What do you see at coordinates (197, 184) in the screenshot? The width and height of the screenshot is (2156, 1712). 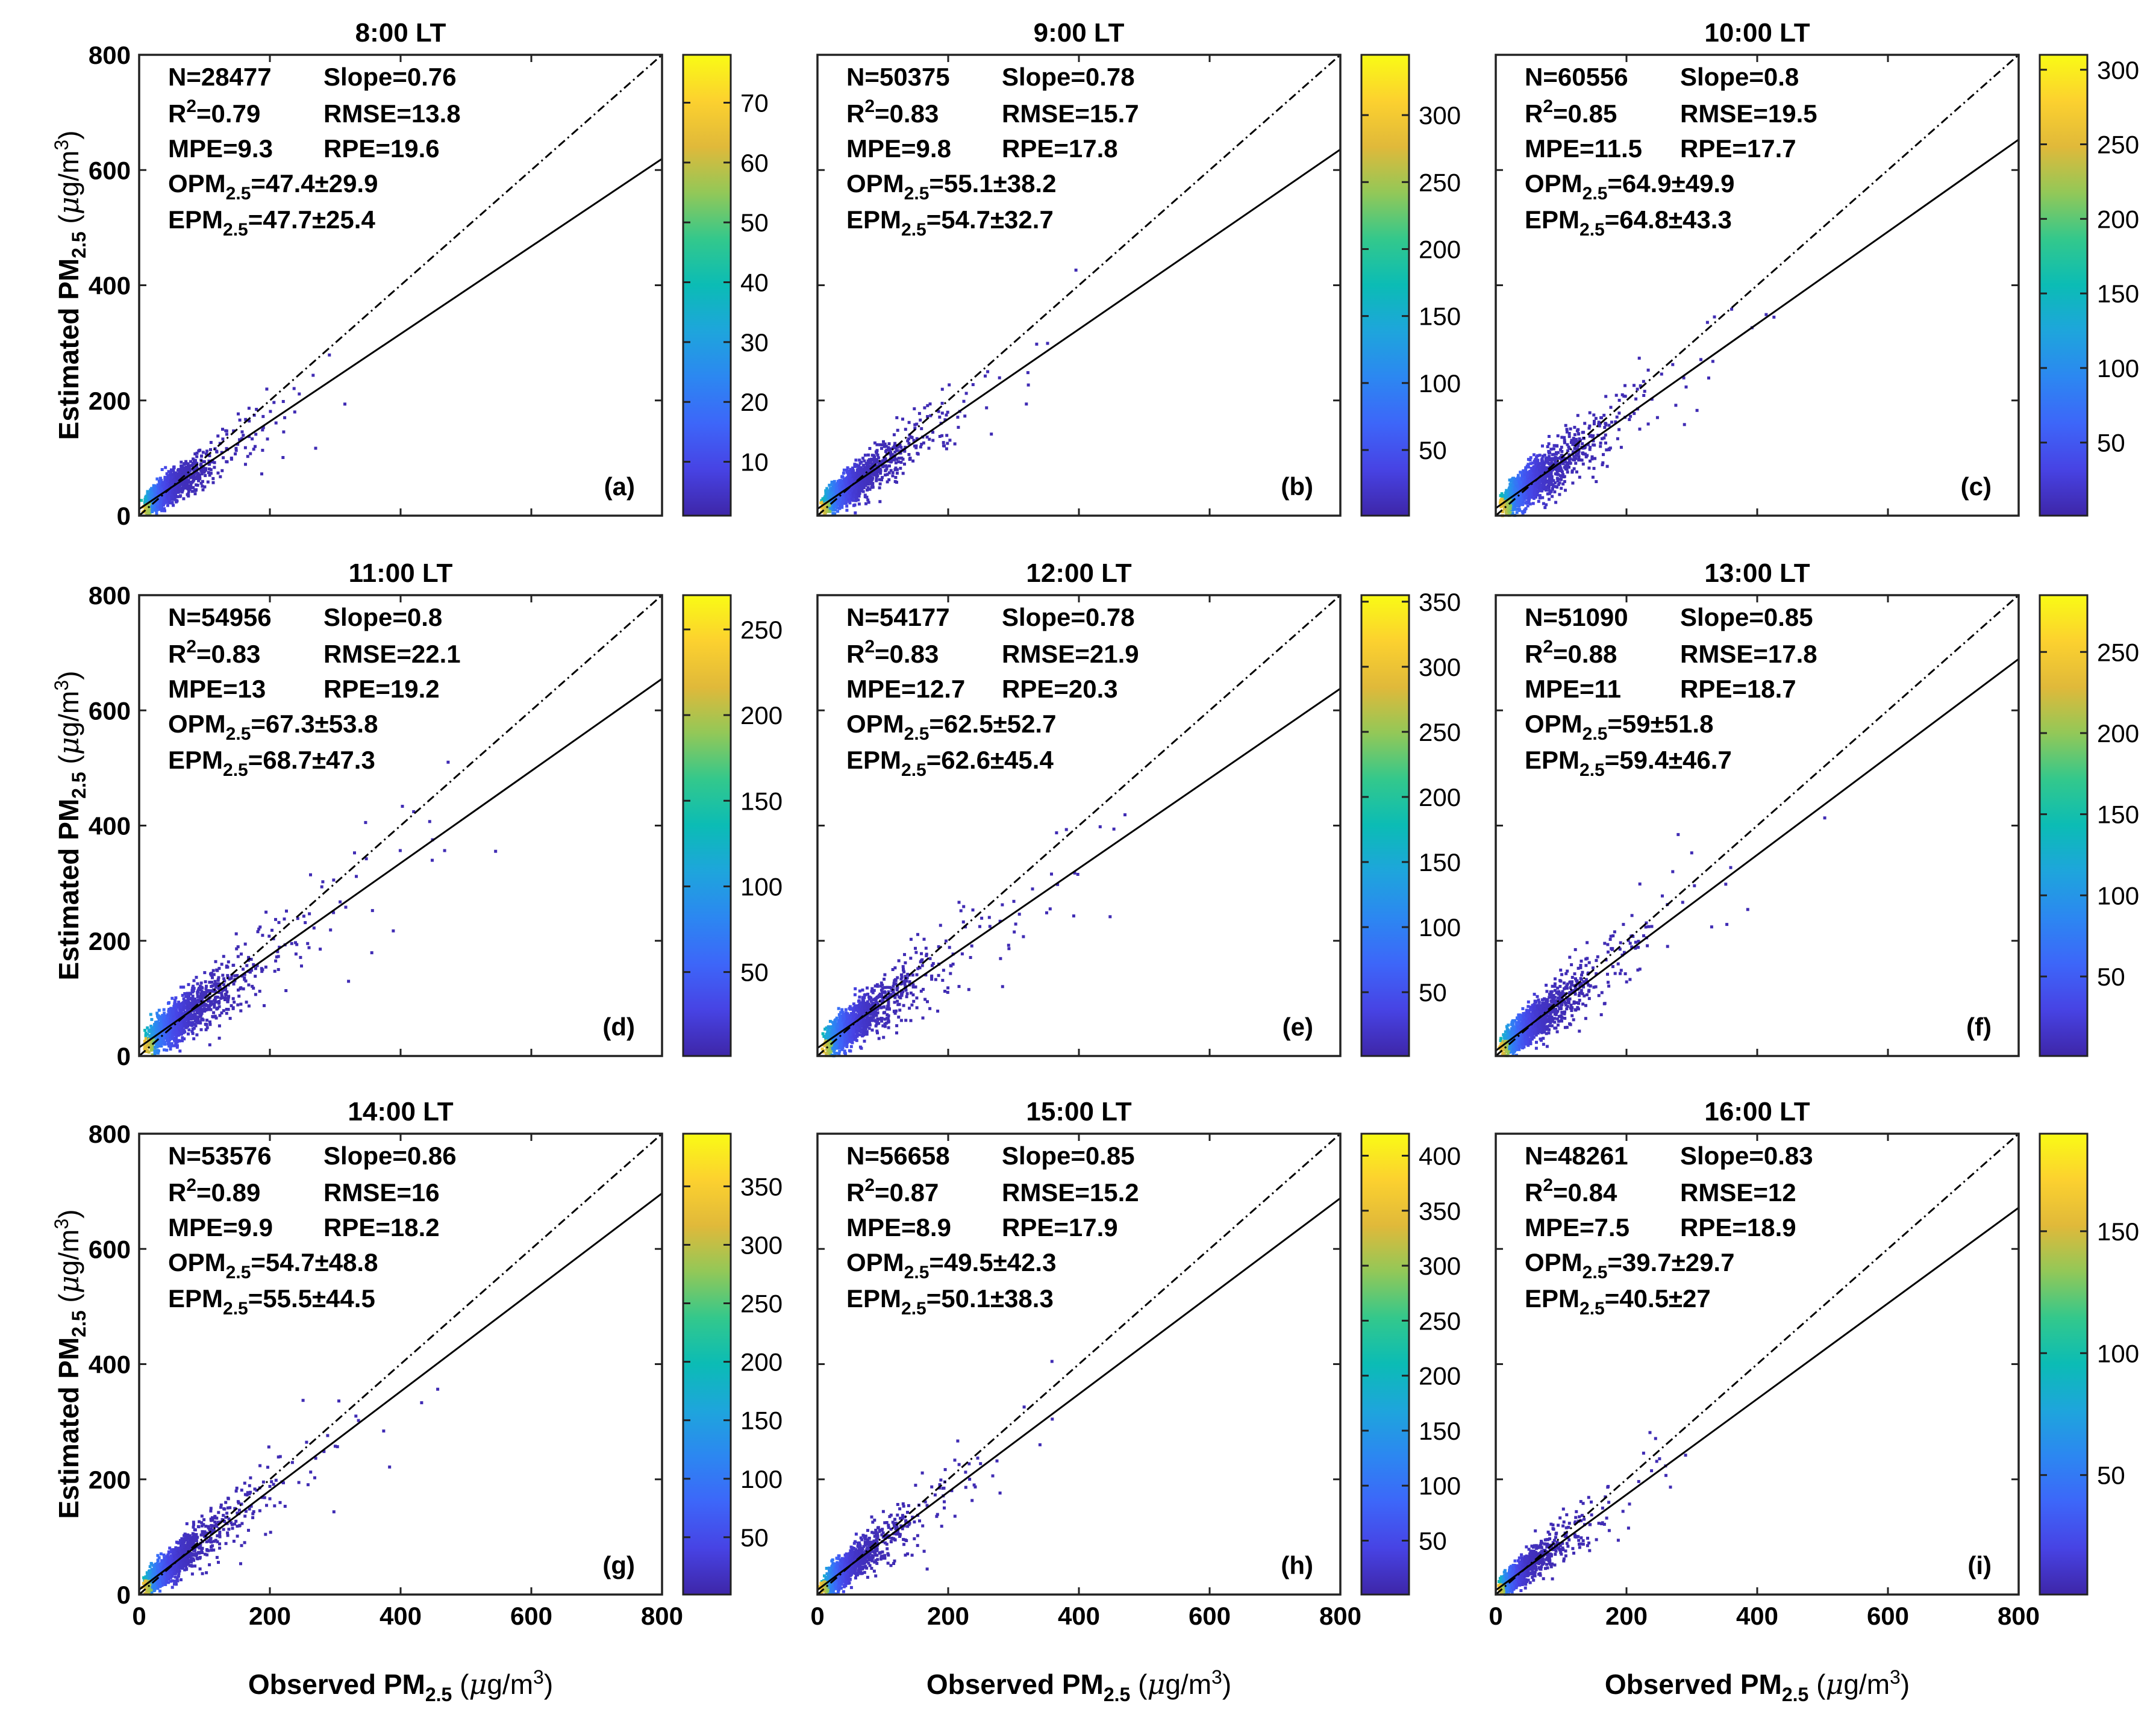 I see `stat-opm-symbol: OPM` at bounding box center [197, 184].